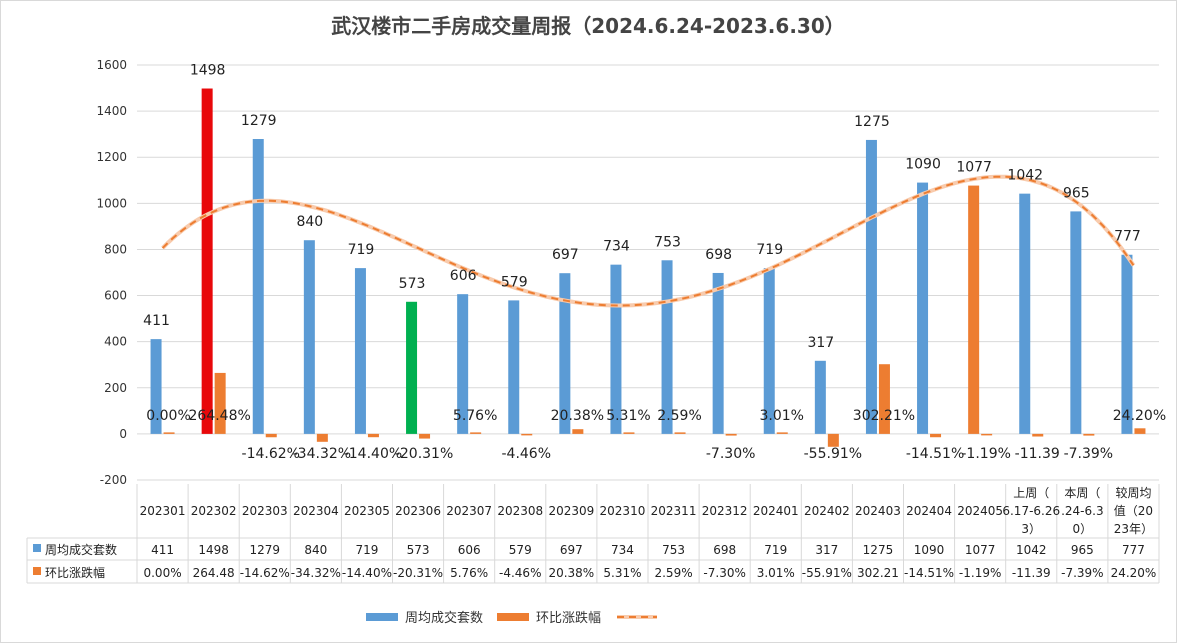 The width and height of the screenshot is (1177, 643). What do you see at coordinates (974, 168) in the screenshot?
I see `data-label-volume: 1077` at bounding box center [974, 168].